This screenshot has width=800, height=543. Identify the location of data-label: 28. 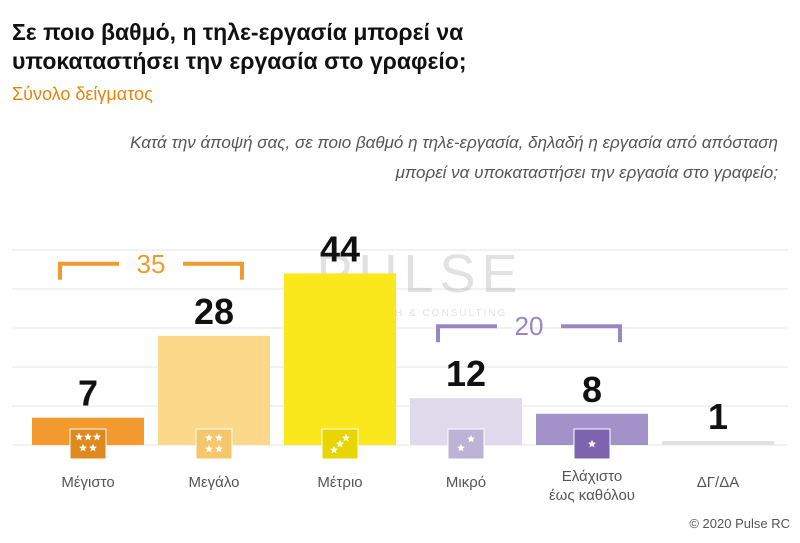
(214, 311).